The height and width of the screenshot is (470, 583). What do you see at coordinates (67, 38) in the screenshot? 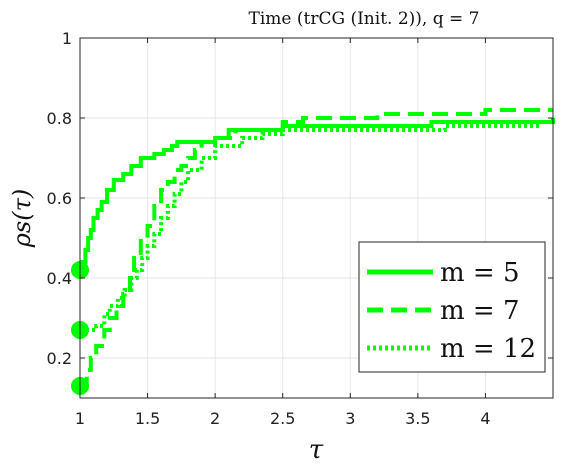
I see `y-tick-label: 1` at bounding box center [67, 38].